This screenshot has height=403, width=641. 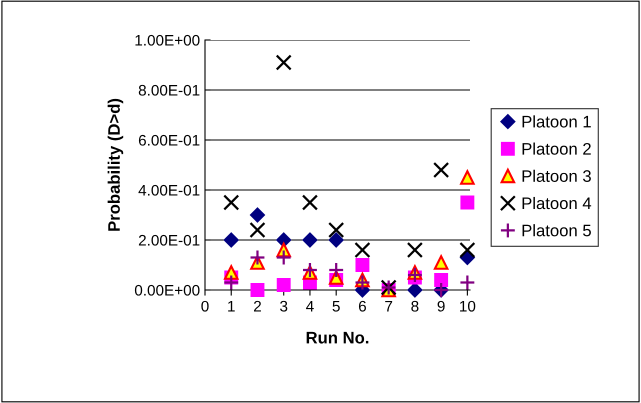 What do you see at coordinates (167, 40) in the screenshot?
I see `y-tick-label: 1.00E+00` at bounding box center [167, 40].